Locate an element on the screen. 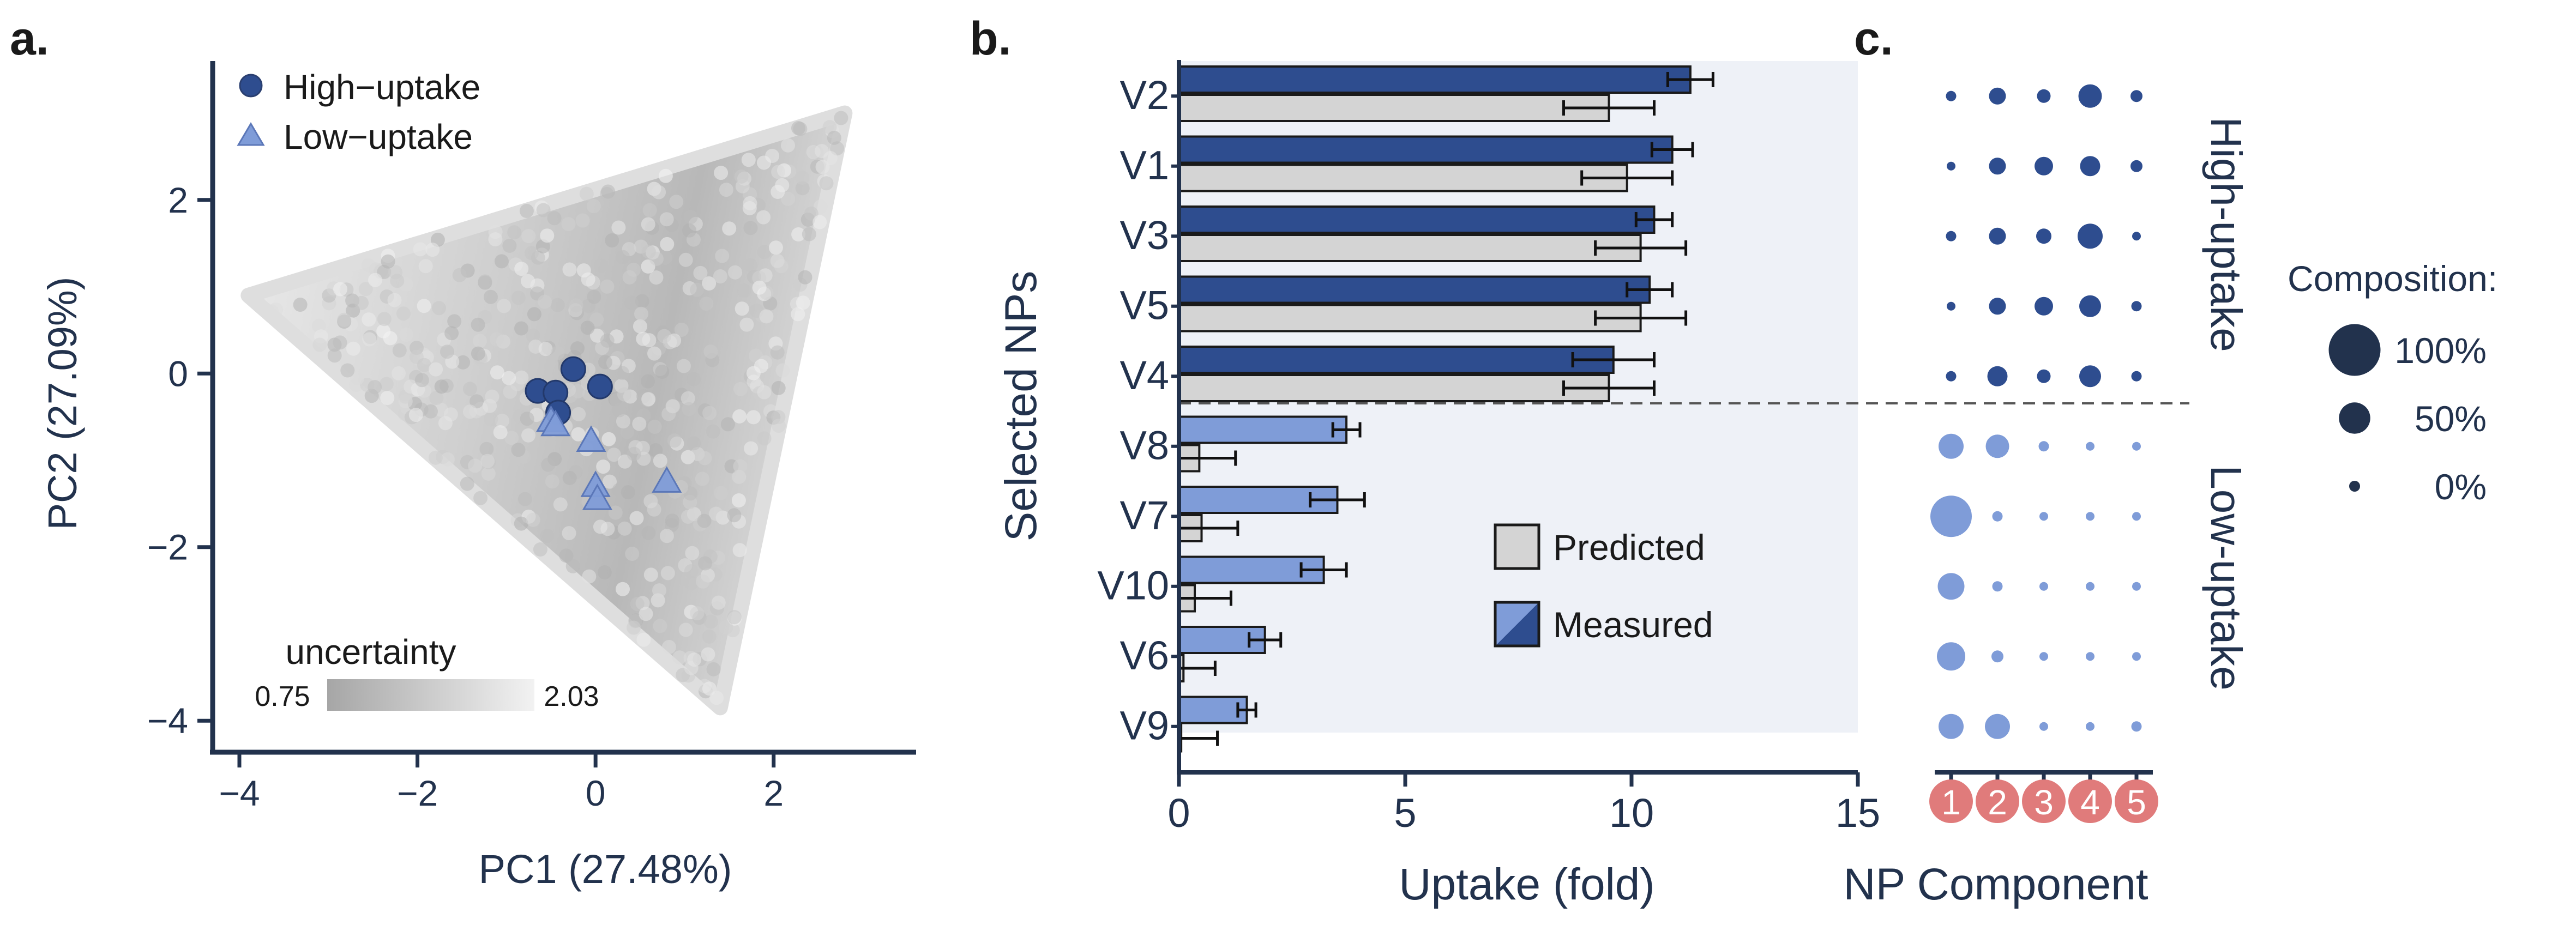 The width and height of the screenshot is (2576, 925). composition-legend-dot is located at coordinates (2354, 418).